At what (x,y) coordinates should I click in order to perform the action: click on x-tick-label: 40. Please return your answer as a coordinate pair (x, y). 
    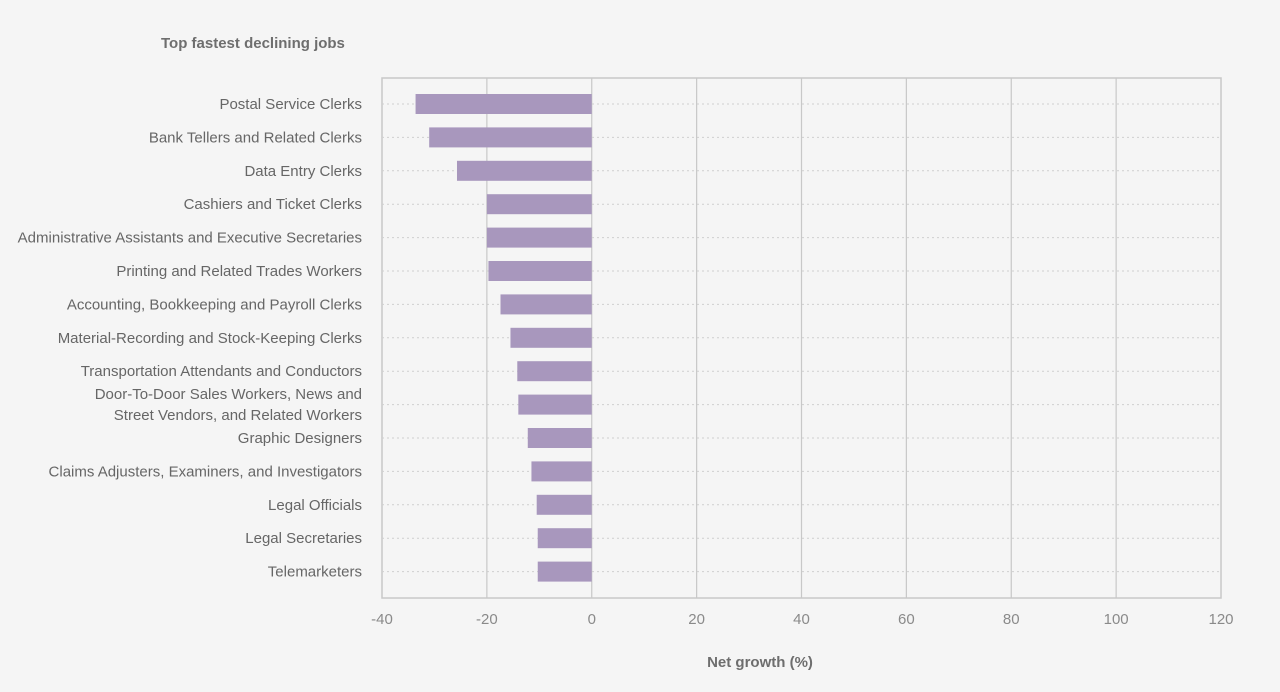
    Looking at the image, I should click on (801, 619).